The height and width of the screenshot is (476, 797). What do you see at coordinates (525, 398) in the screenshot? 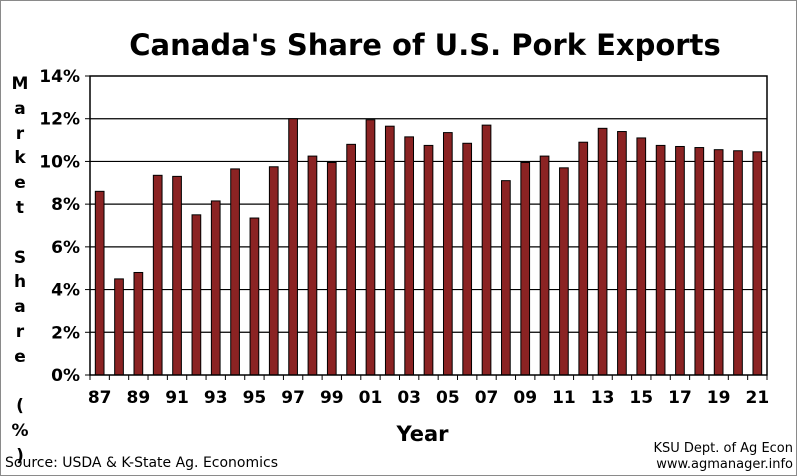
I see `x-tick-label: 09` at bounding box center [525, 398].